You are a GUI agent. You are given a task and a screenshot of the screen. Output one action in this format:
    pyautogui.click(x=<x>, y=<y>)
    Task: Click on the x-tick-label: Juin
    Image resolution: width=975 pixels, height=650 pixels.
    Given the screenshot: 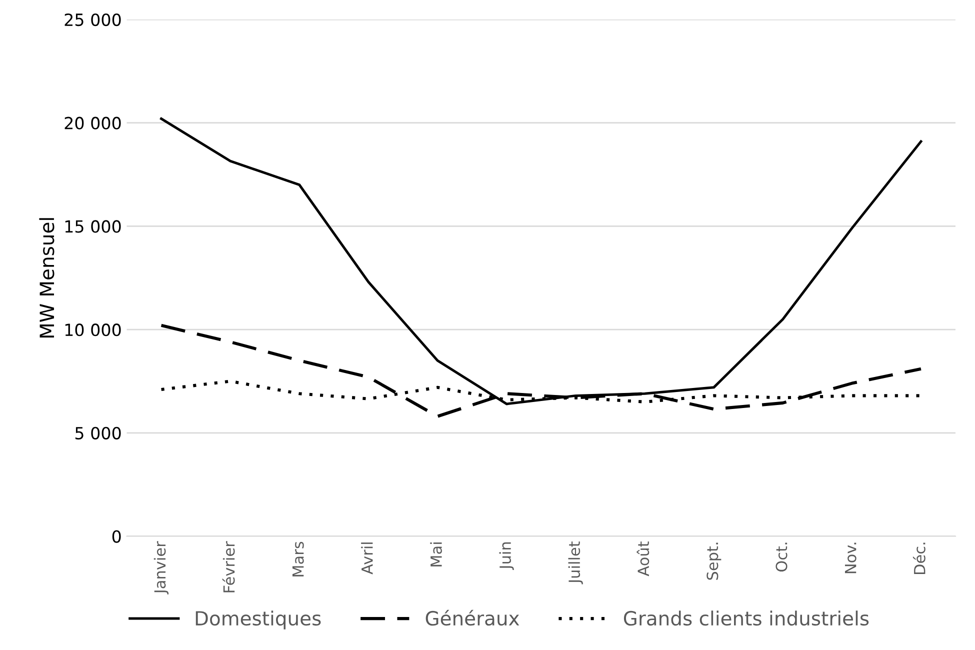 What is the action you would take?
    pyautogui.click(x=506, y=556)
    